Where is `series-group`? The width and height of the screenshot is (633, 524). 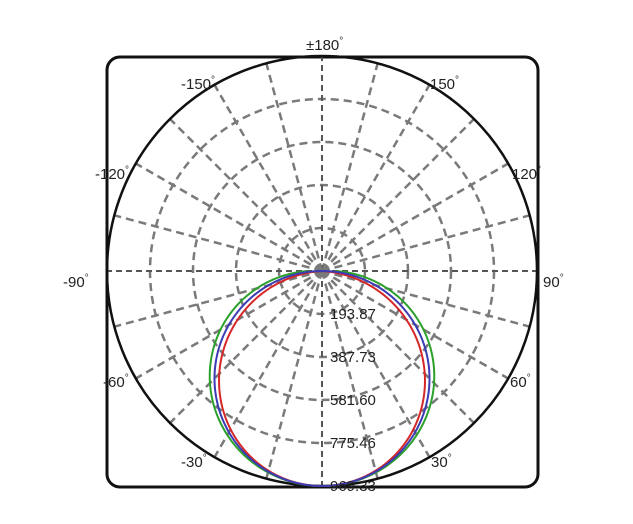
series-group is located at coordinates (322, 379).